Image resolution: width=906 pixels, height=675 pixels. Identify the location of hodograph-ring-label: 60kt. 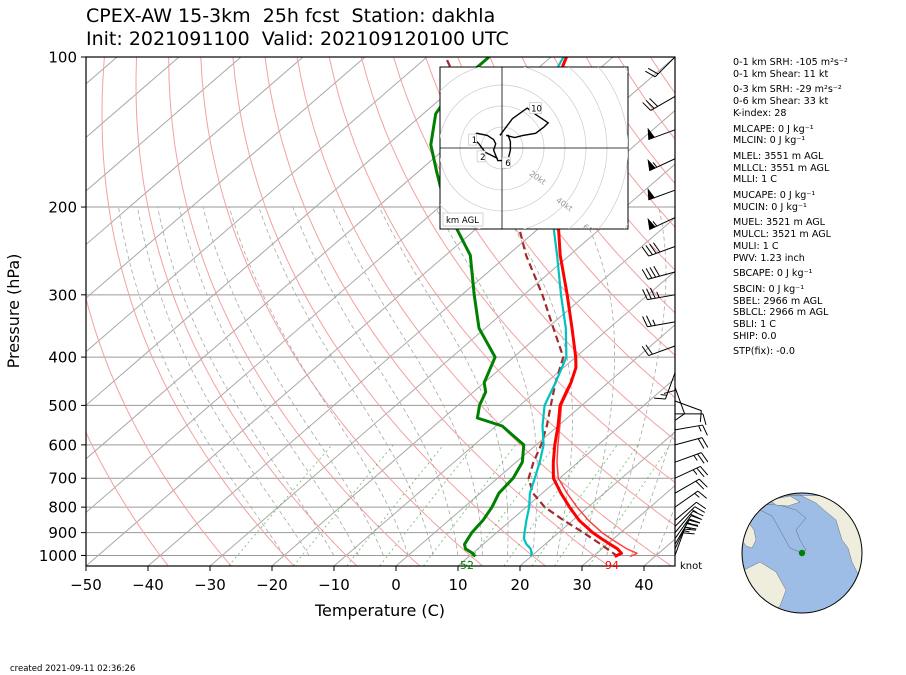
(591, 231).